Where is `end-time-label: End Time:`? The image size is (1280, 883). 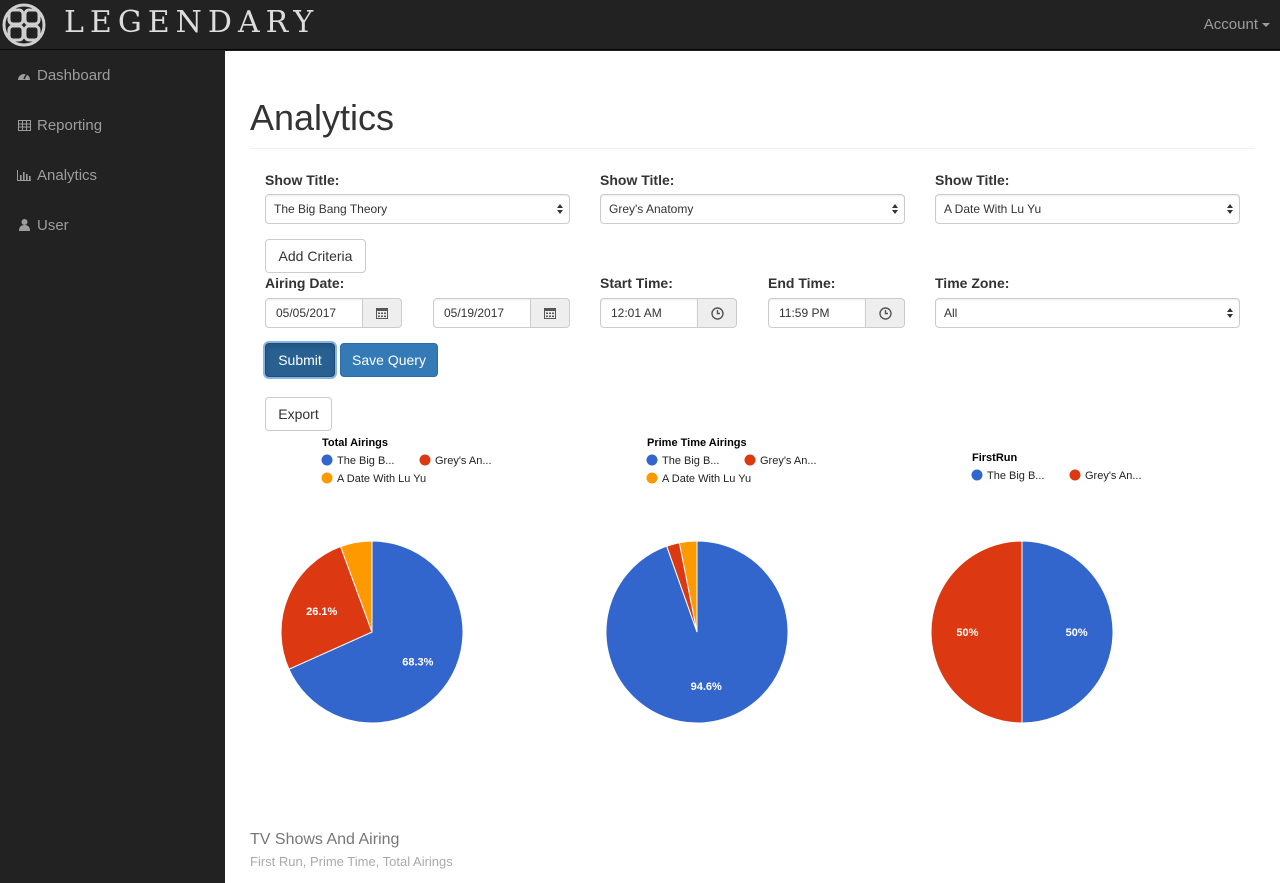
end-time-label: End Time: is located at coordinates (802, 283).